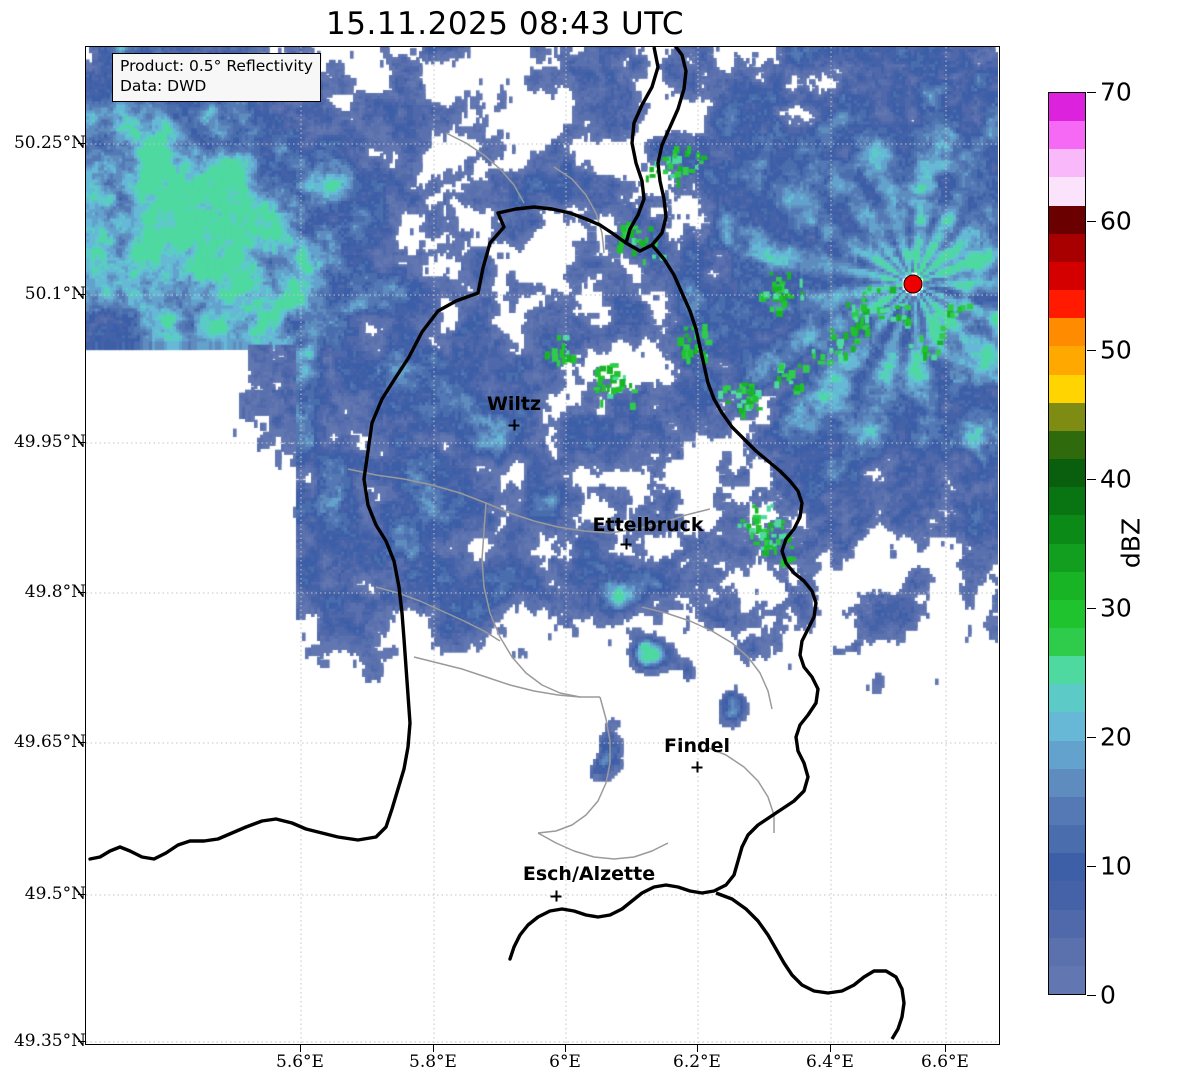 This screenshot has width=1184, height=1081. What do you see at coordinates (216, 66) in the screenshot?
I see `info-product-line: Product: 0.5° Reflectivity` at bounding box center [216, 66].